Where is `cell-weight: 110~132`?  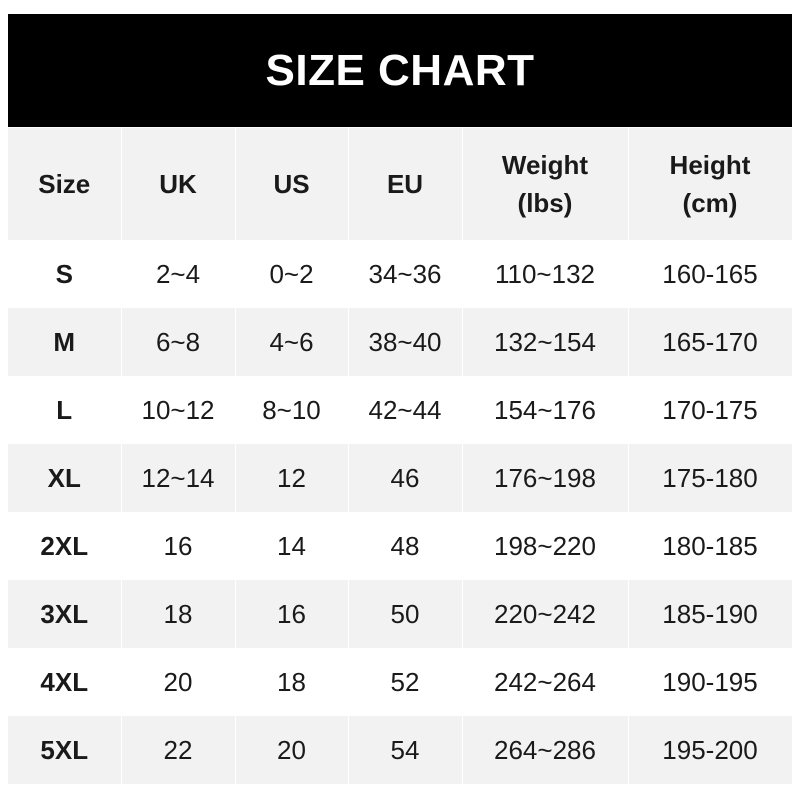
cell-weight: 110~132 is located at coordinates (545, 274).